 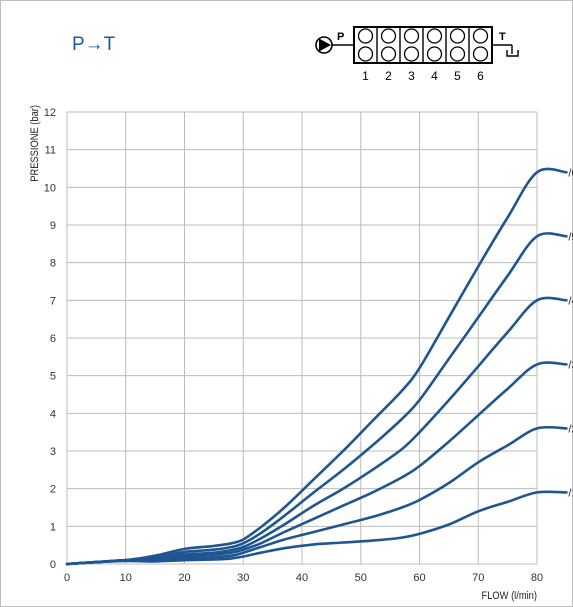 I want to click on pump-icon, so click(x=324, y=45).